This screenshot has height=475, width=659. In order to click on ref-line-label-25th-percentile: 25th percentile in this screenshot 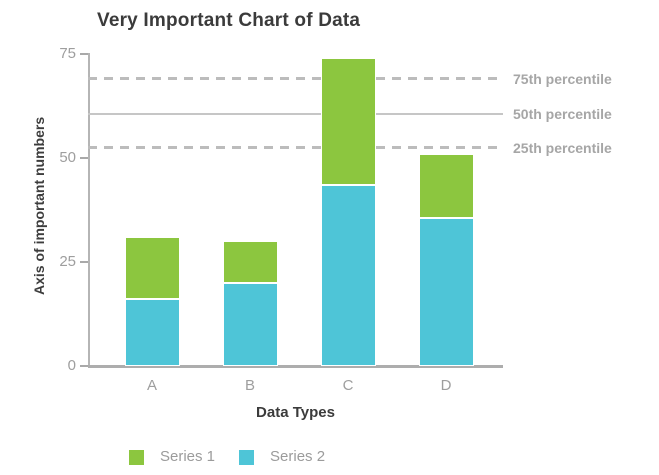, I will do `click(562, 147)`.